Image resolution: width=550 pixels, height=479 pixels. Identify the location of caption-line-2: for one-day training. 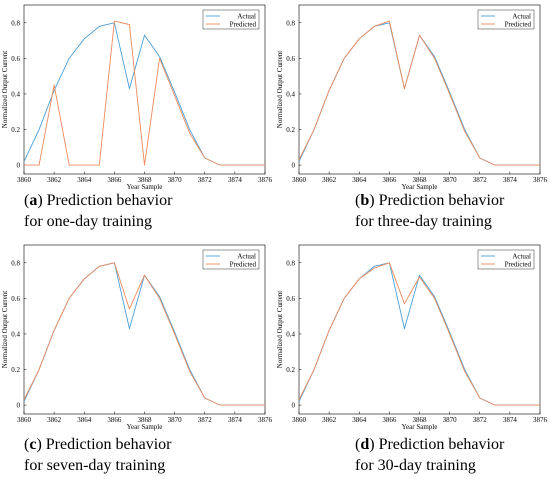
(88, 221).